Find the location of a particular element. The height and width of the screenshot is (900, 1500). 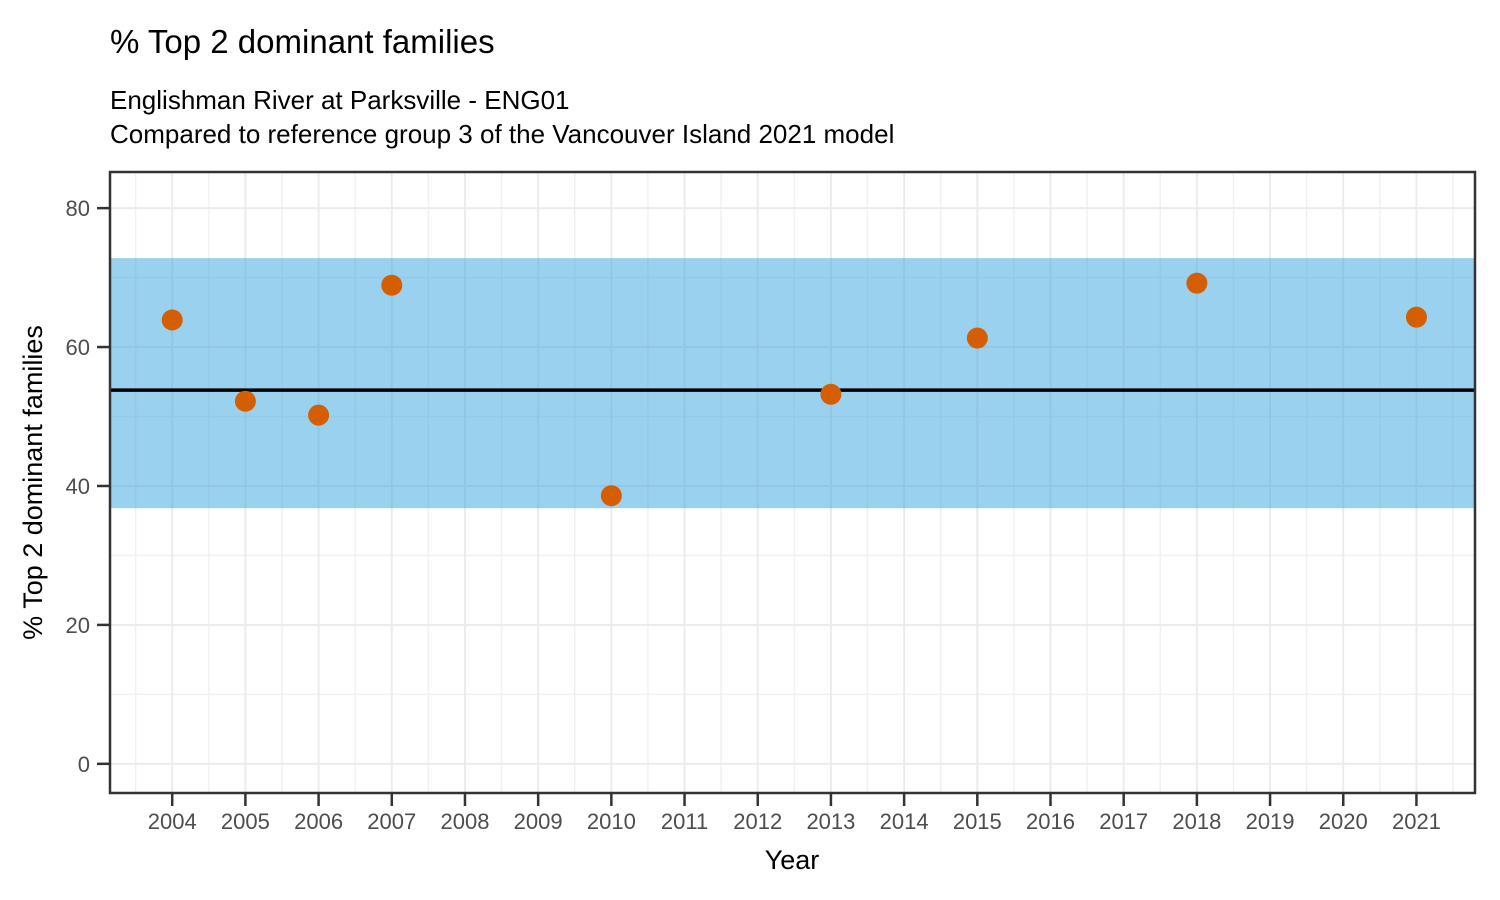

x-tick-label: 2012 is located at coordinates (757, 821).